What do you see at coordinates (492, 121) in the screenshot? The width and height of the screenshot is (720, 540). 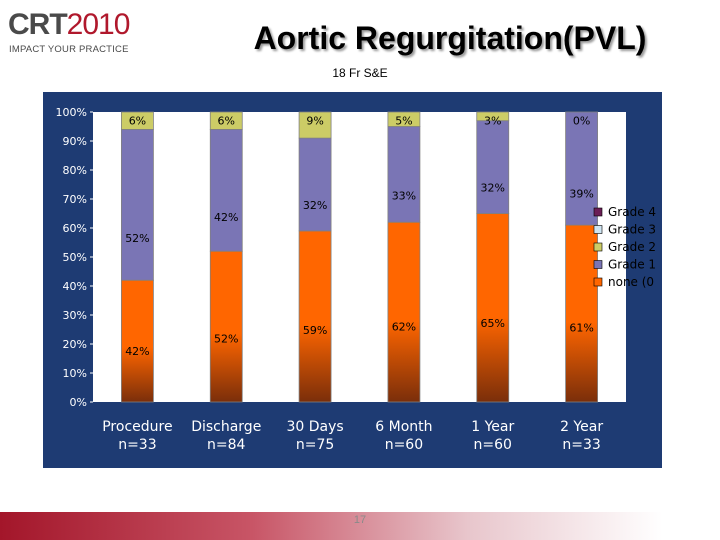 I see `data-label: 3%` at bounding box center [492, 121].